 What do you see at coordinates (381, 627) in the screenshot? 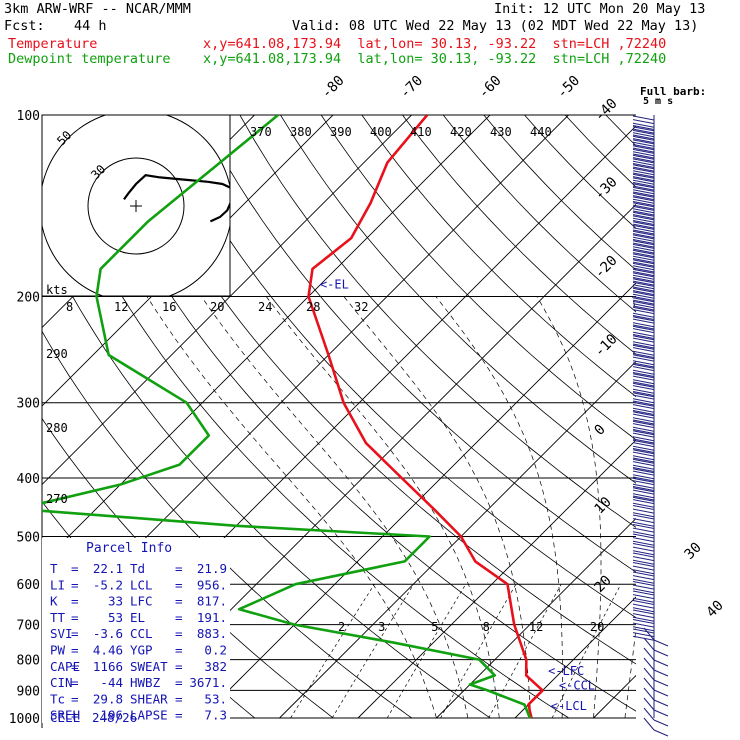
I see `mixing-ratio-label-3: 3` at bounding box center [381, 627].